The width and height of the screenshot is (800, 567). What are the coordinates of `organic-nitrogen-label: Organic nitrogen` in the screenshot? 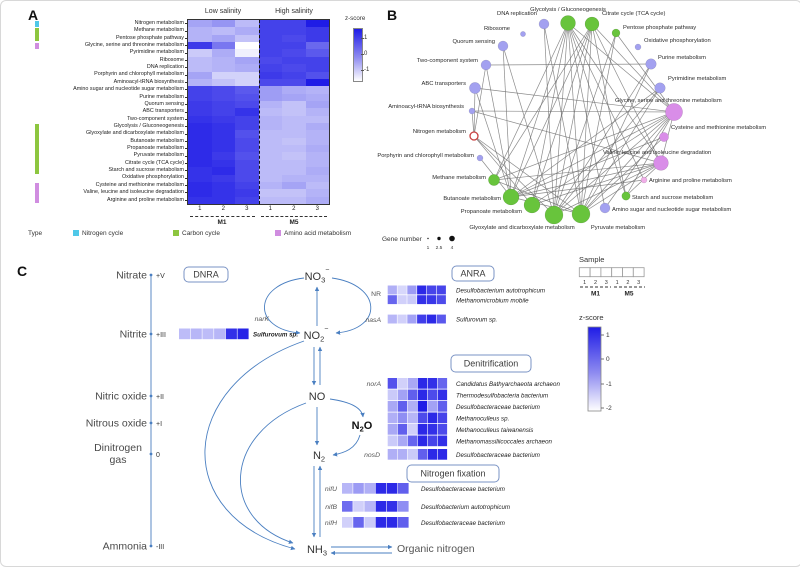 It's located at (436, 549).